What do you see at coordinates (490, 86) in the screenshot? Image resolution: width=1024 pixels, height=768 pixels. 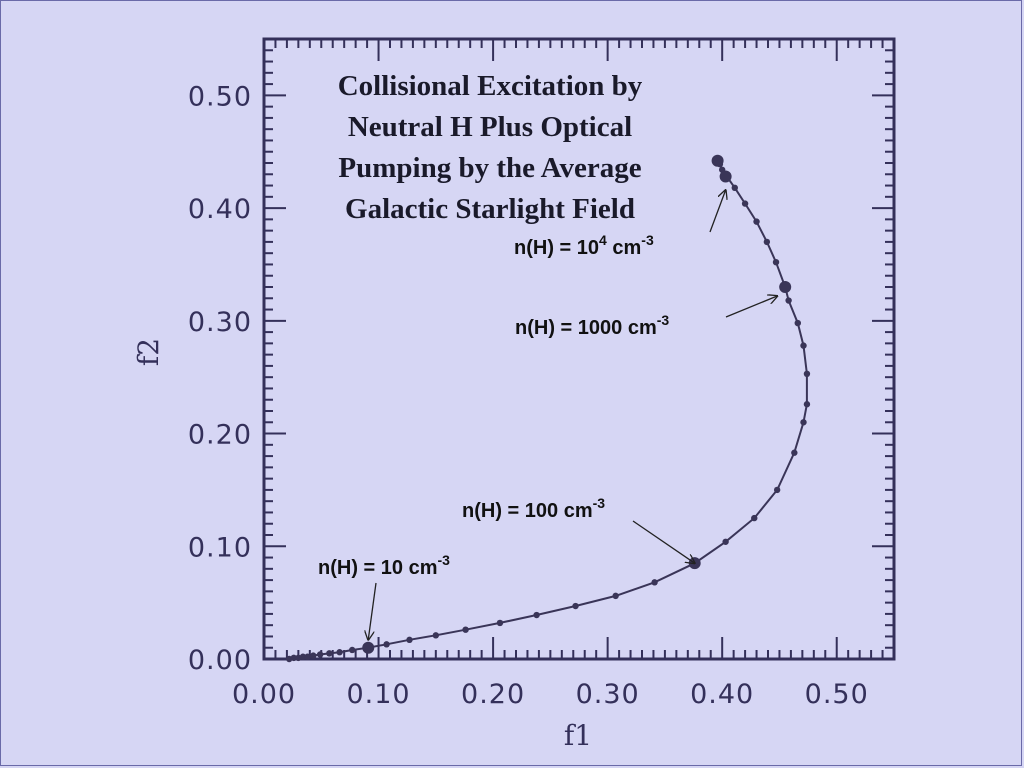 I see `title-line: Collisional Excitation by` at bounding box center [490, 86].